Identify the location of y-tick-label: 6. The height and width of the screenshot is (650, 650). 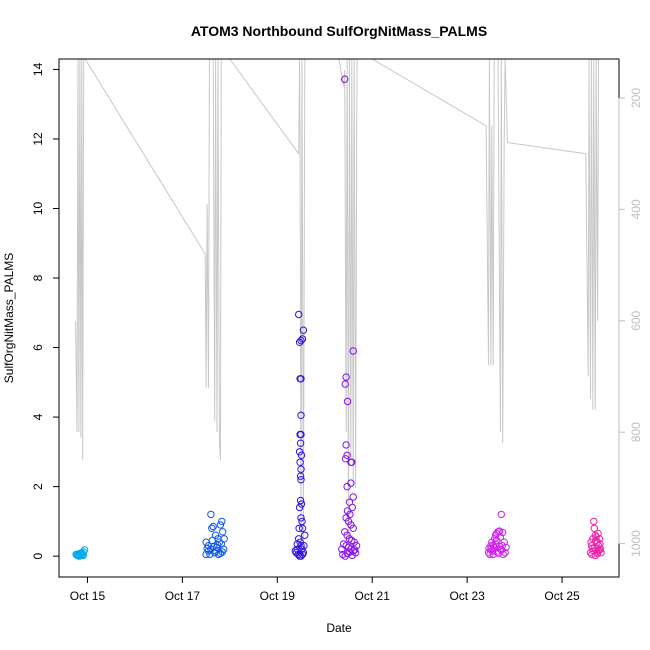
(38, 347).